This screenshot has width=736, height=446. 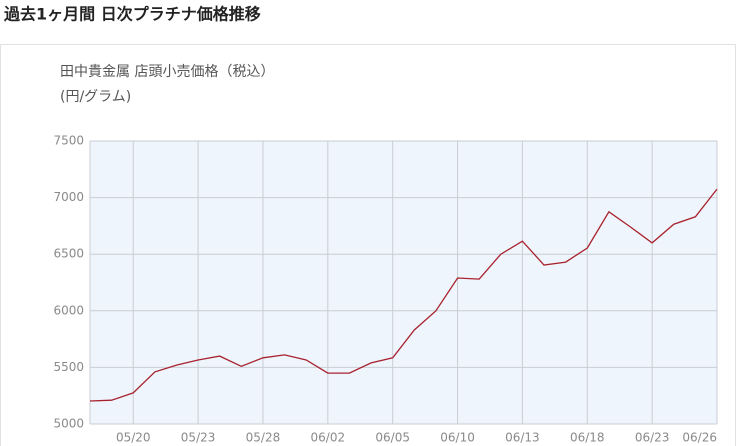 I want to click on x-tick-label: 05/20, so click(x=133, y=438).